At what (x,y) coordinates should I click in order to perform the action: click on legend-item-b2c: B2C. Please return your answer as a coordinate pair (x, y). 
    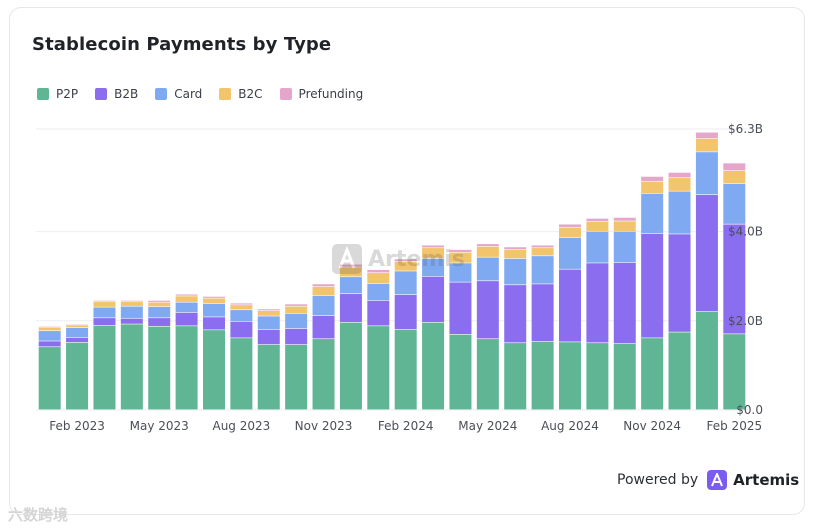
    Looking at the image, I should click on (241, 94).